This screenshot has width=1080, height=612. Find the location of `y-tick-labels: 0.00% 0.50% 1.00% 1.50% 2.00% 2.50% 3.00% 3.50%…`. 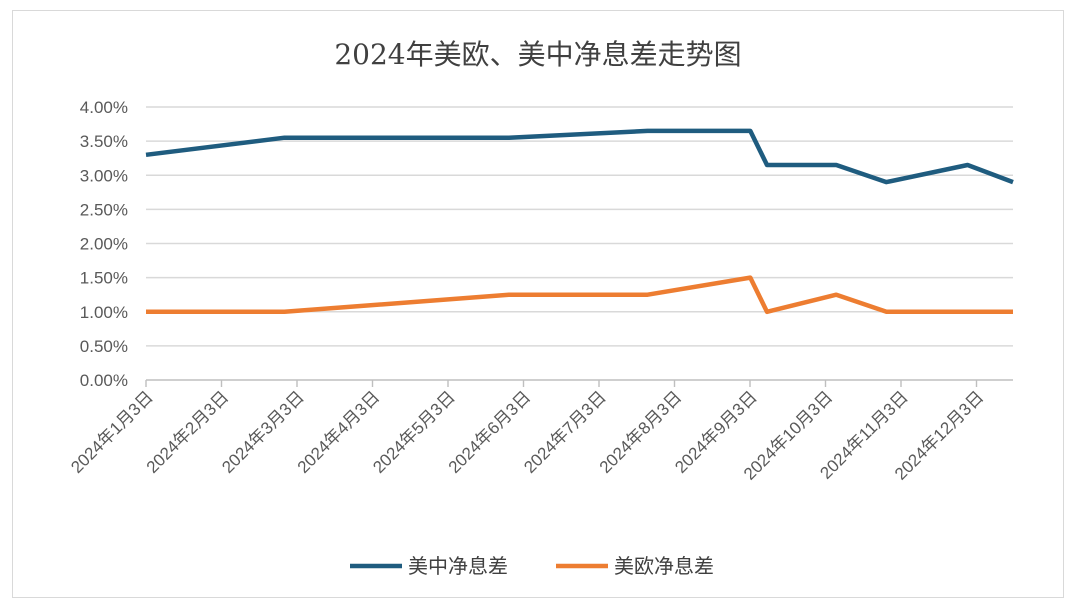

y-tick-labels: 0.00% 0.50% 1.00% 1.50% 2.00% 2.50% 3.00% 3.50%… is located at coordinates (104, 244).